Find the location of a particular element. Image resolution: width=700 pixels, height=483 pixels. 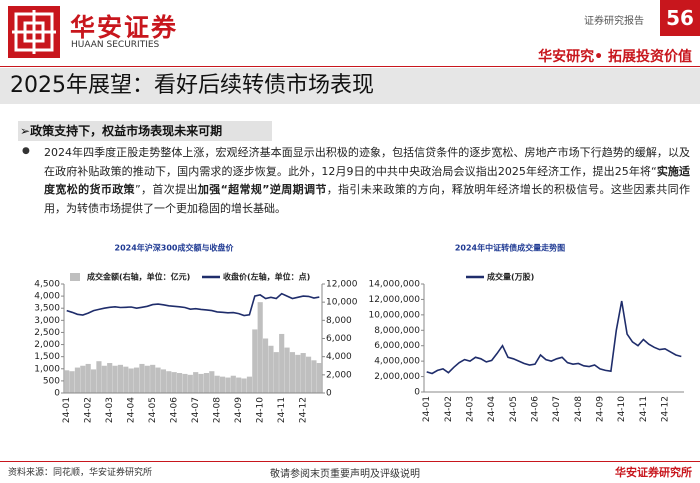

x-tick-label: 24-08 is located at coordinates (218, 410).